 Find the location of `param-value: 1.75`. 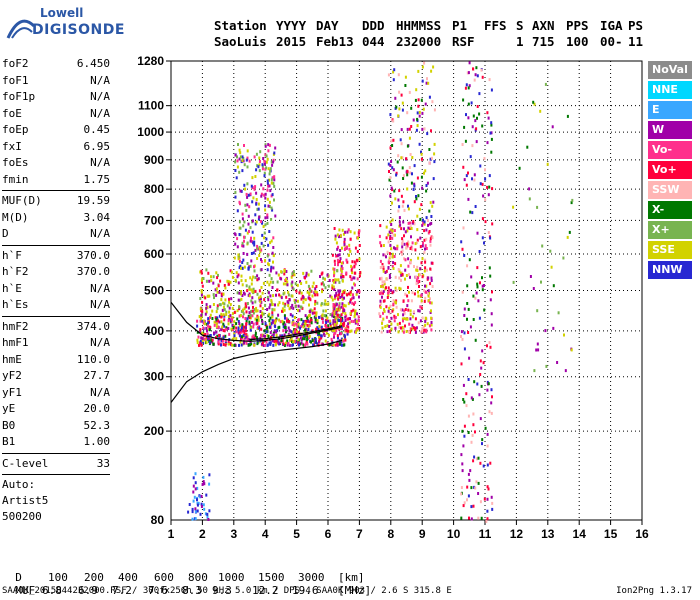

param-value: 1.75 is located at coordinates (97, 179).